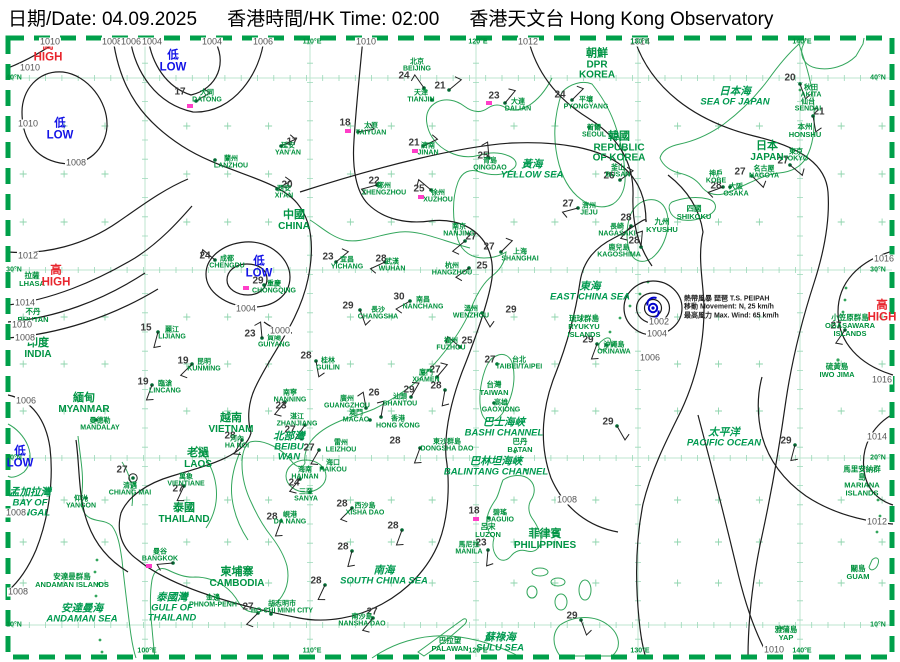 This screenshot has width=900, height=662. Describe the element at coordinates (248, 274) in the screenshot. I see `isobar-1004-chongqing` at that location.